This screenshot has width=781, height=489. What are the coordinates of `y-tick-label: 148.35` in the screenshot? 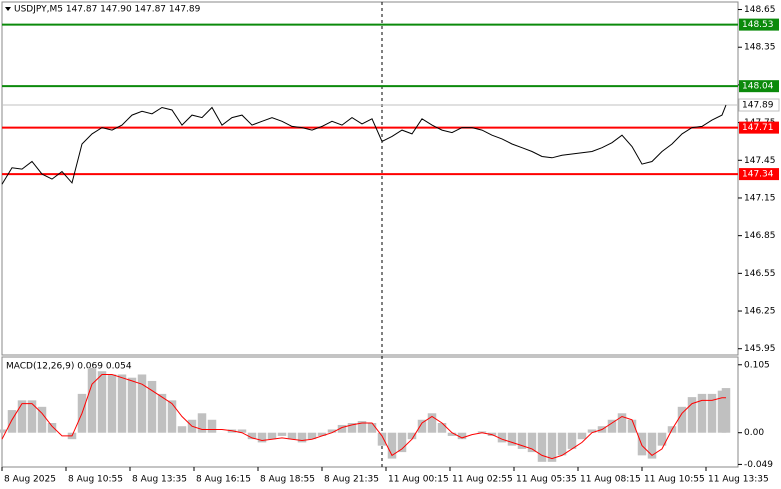 It's located at (760, 48).